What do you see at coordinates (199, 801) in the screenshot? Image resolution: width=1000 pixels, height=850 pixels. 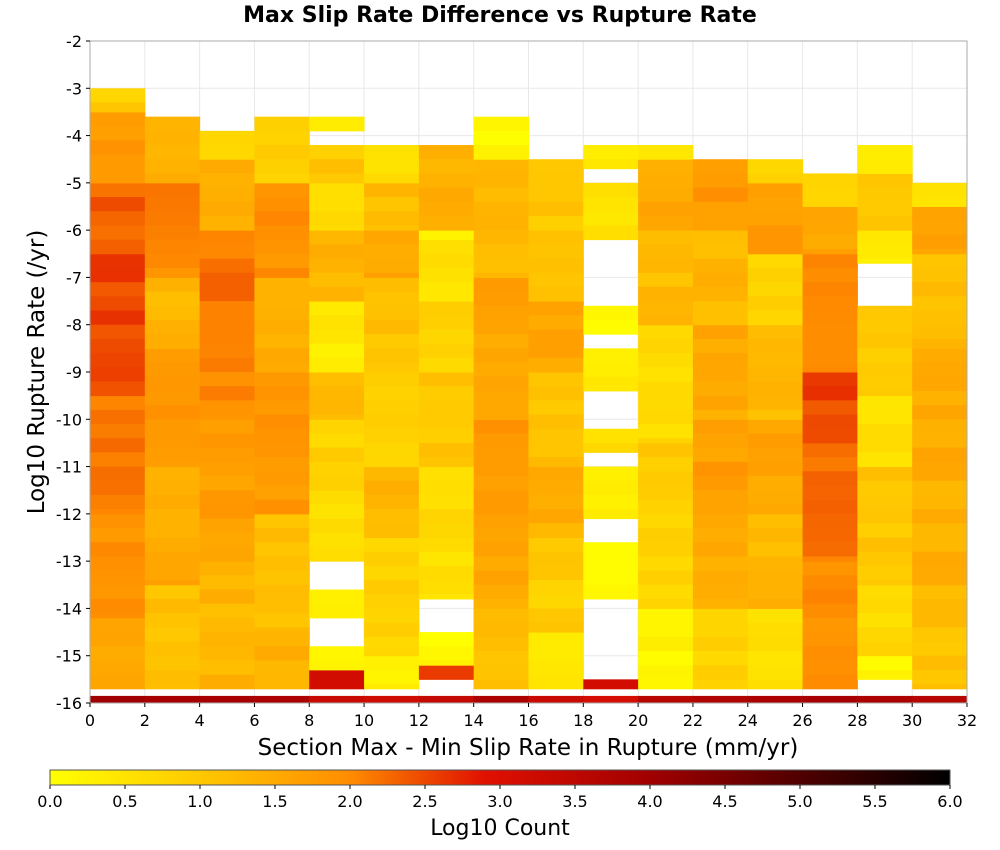 I see `colorbar-tick-label: 1.0` at bounding box center [199, 801].